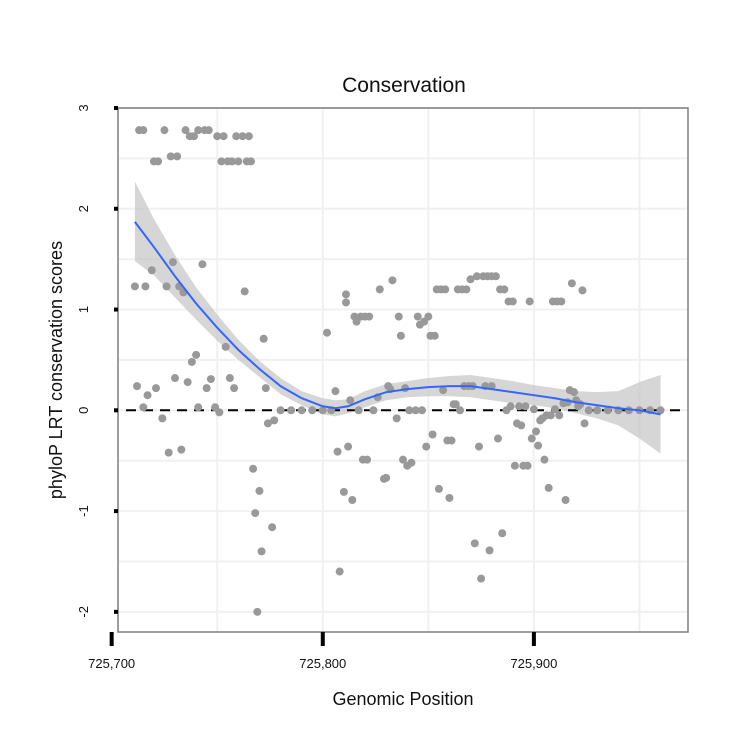  Describe the element at coordinates (402, 699) in the screenshot. I see `x-axis-label: Genomic Position` at that location.